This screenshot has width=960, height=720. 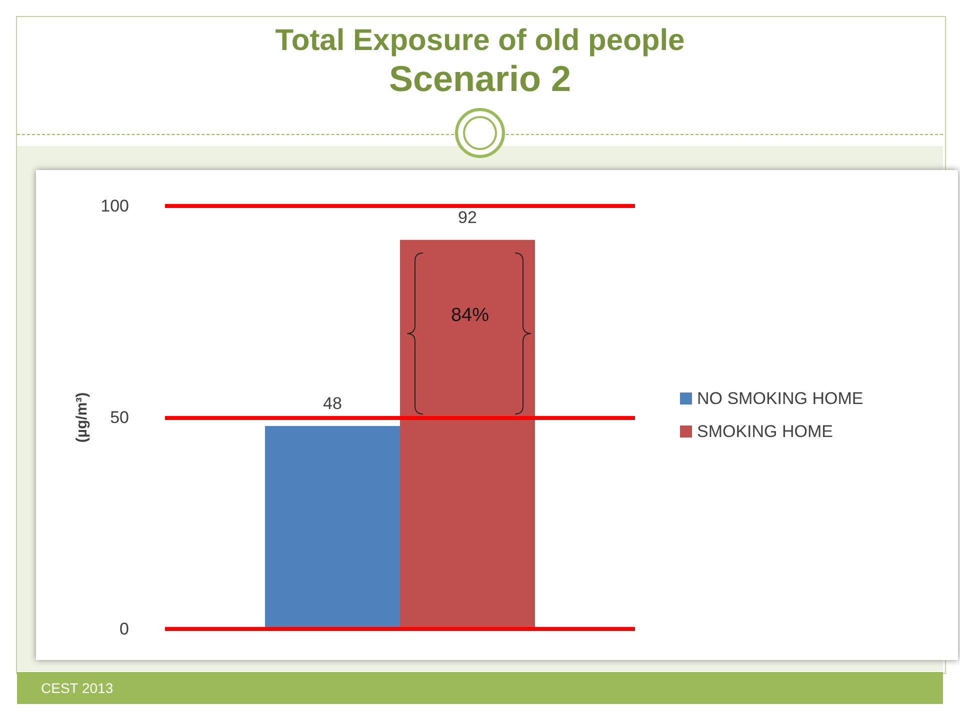 What do you see at coordinates (332, 403) in the screenshot?
I see `data-label: 48` at bounding box center [332, 403].